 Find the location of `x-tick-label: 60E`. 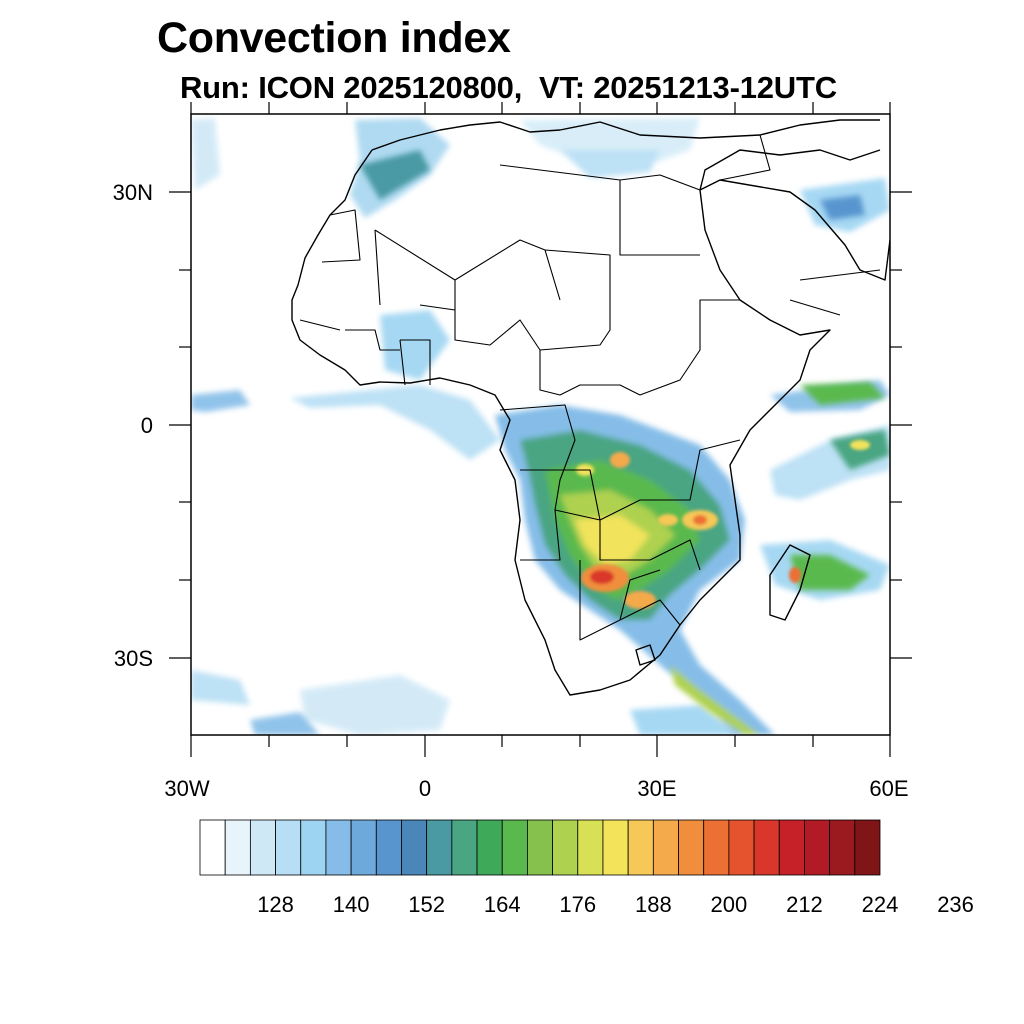

x-tick-label: 60E is located at coordinates (888, 788).